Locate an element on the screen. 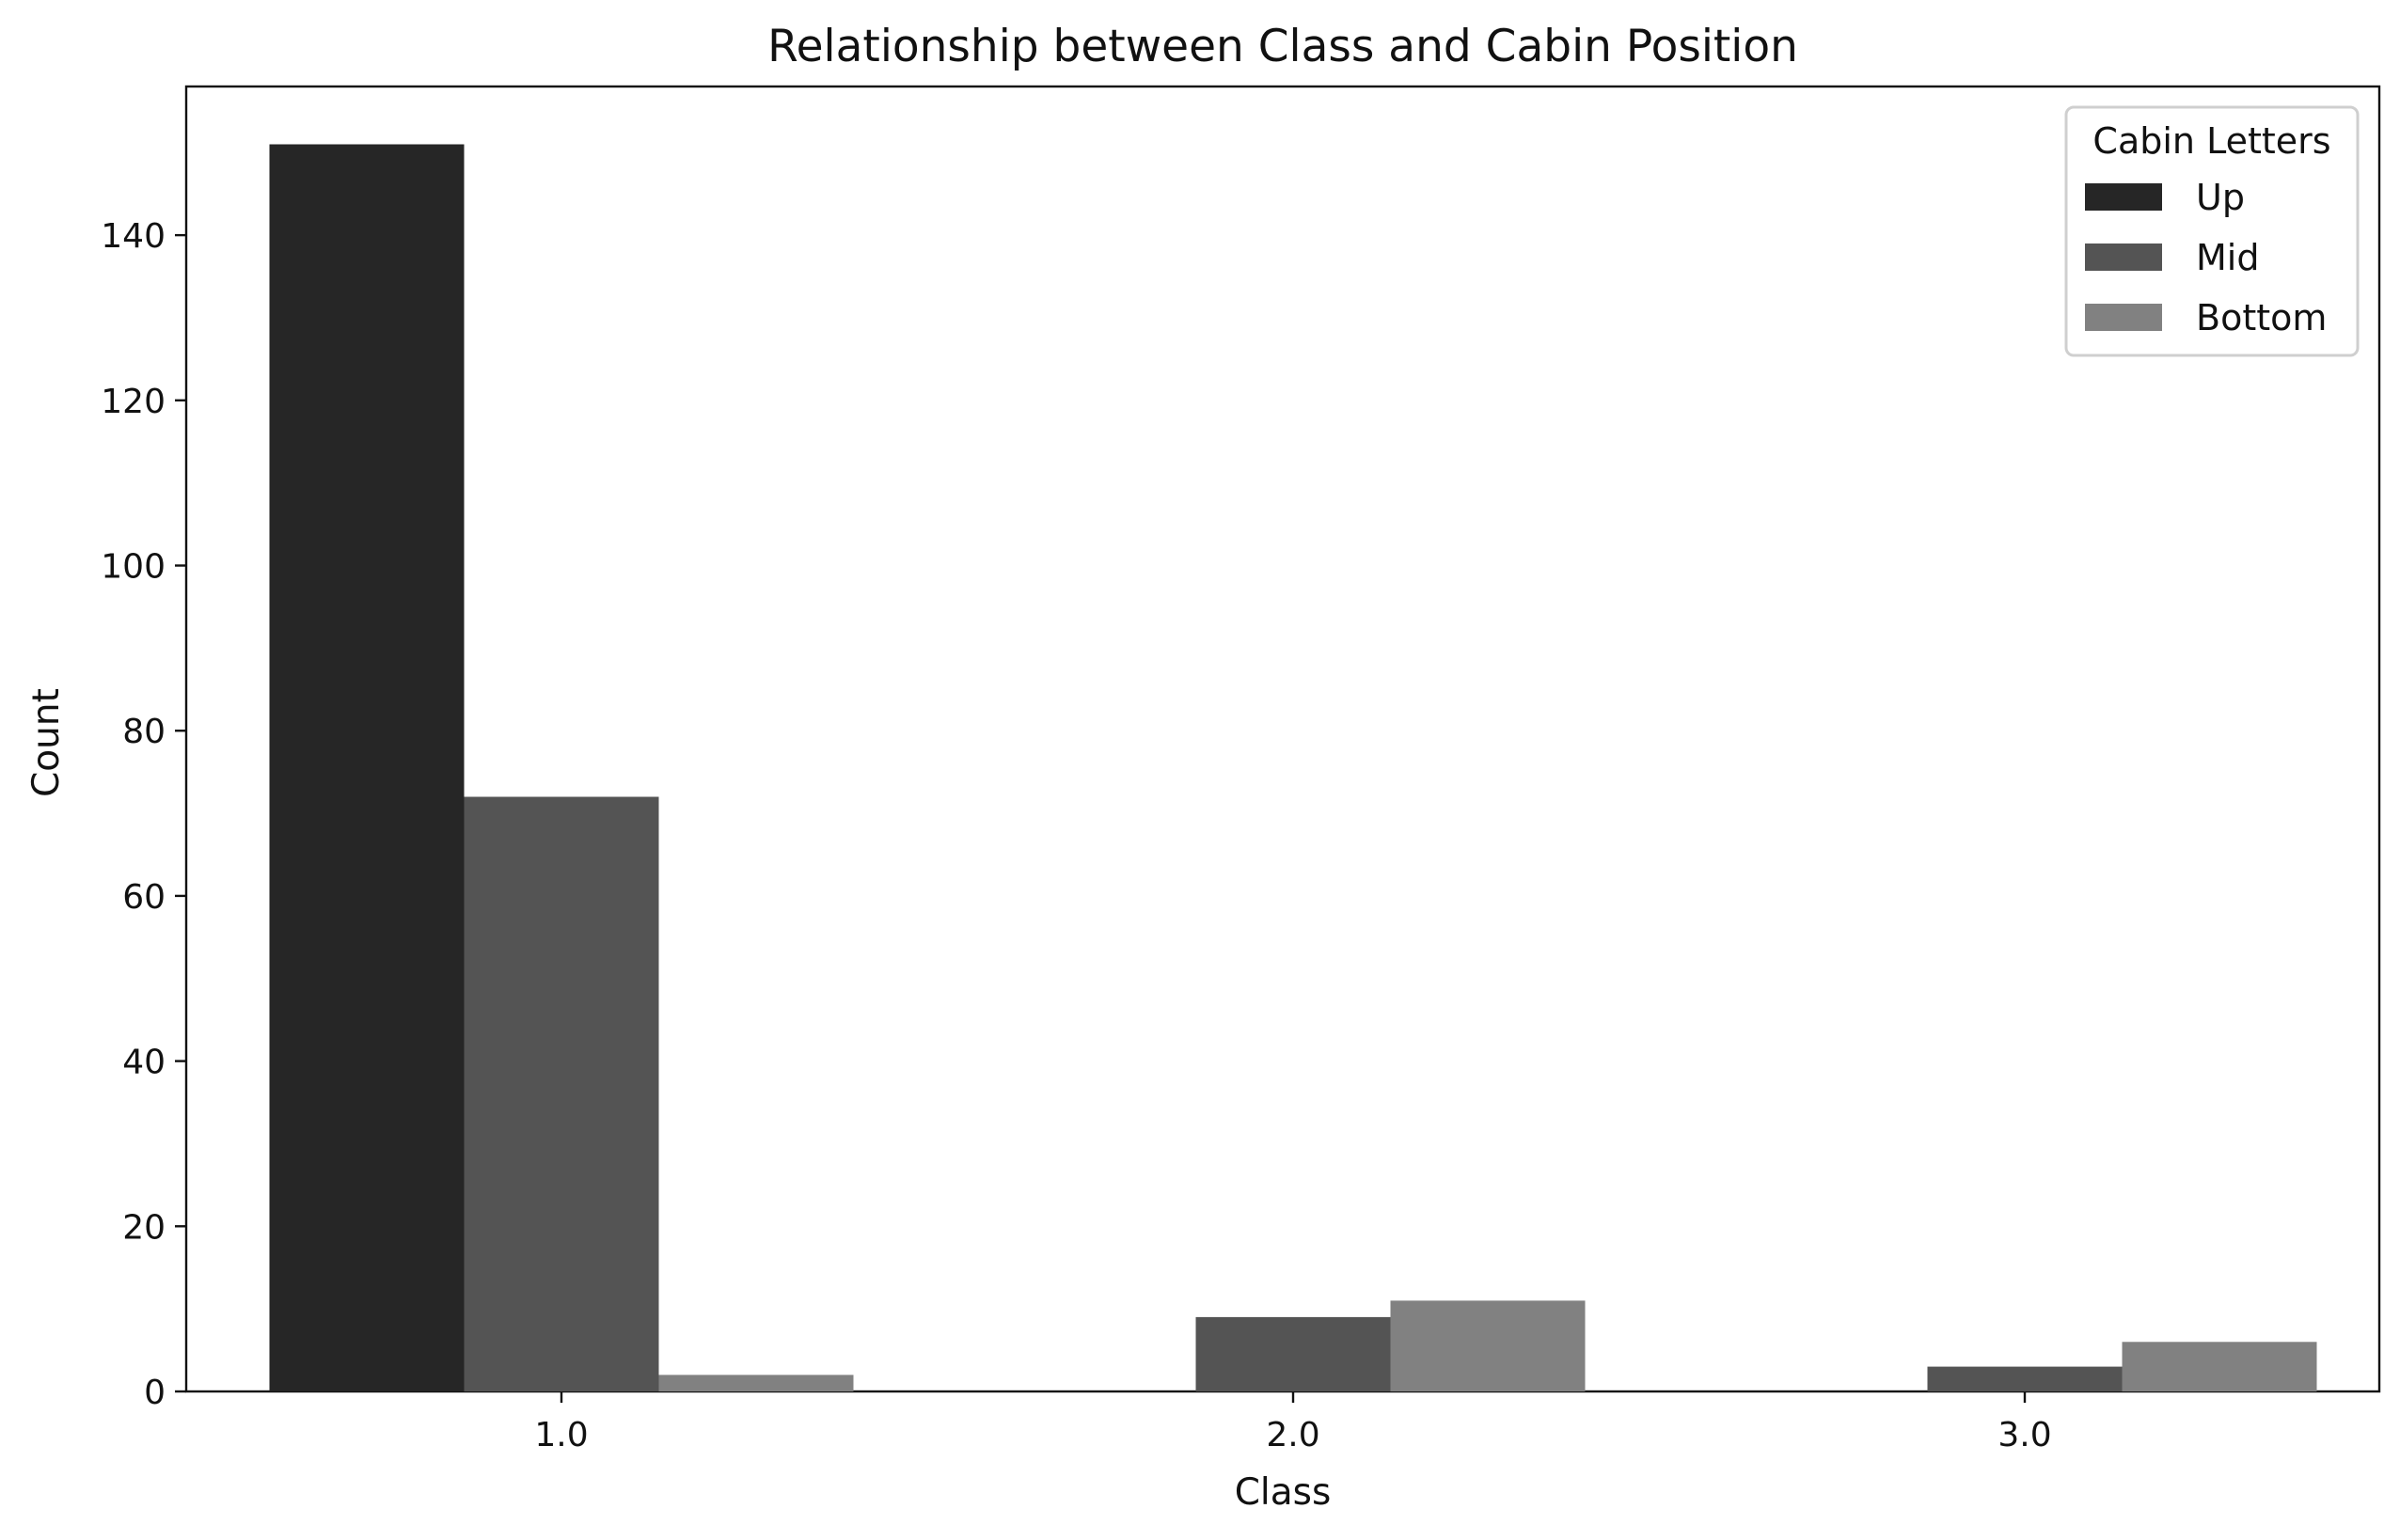 The width and height of the screenshot is (2400, 1540). legend: Cabin Letters Up Mid Bottom is located at coordinates (2212, 231).